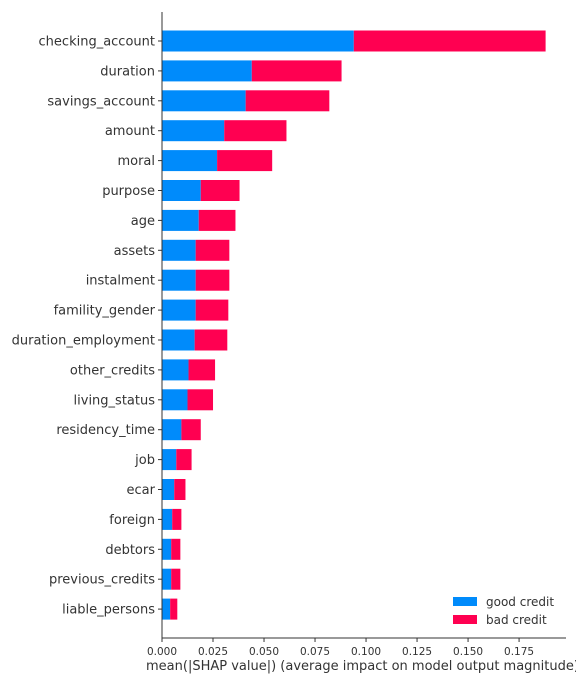 This screenshot has width=576, height=684. I want to click on y-tick-label: debtors, so click(130, 550).